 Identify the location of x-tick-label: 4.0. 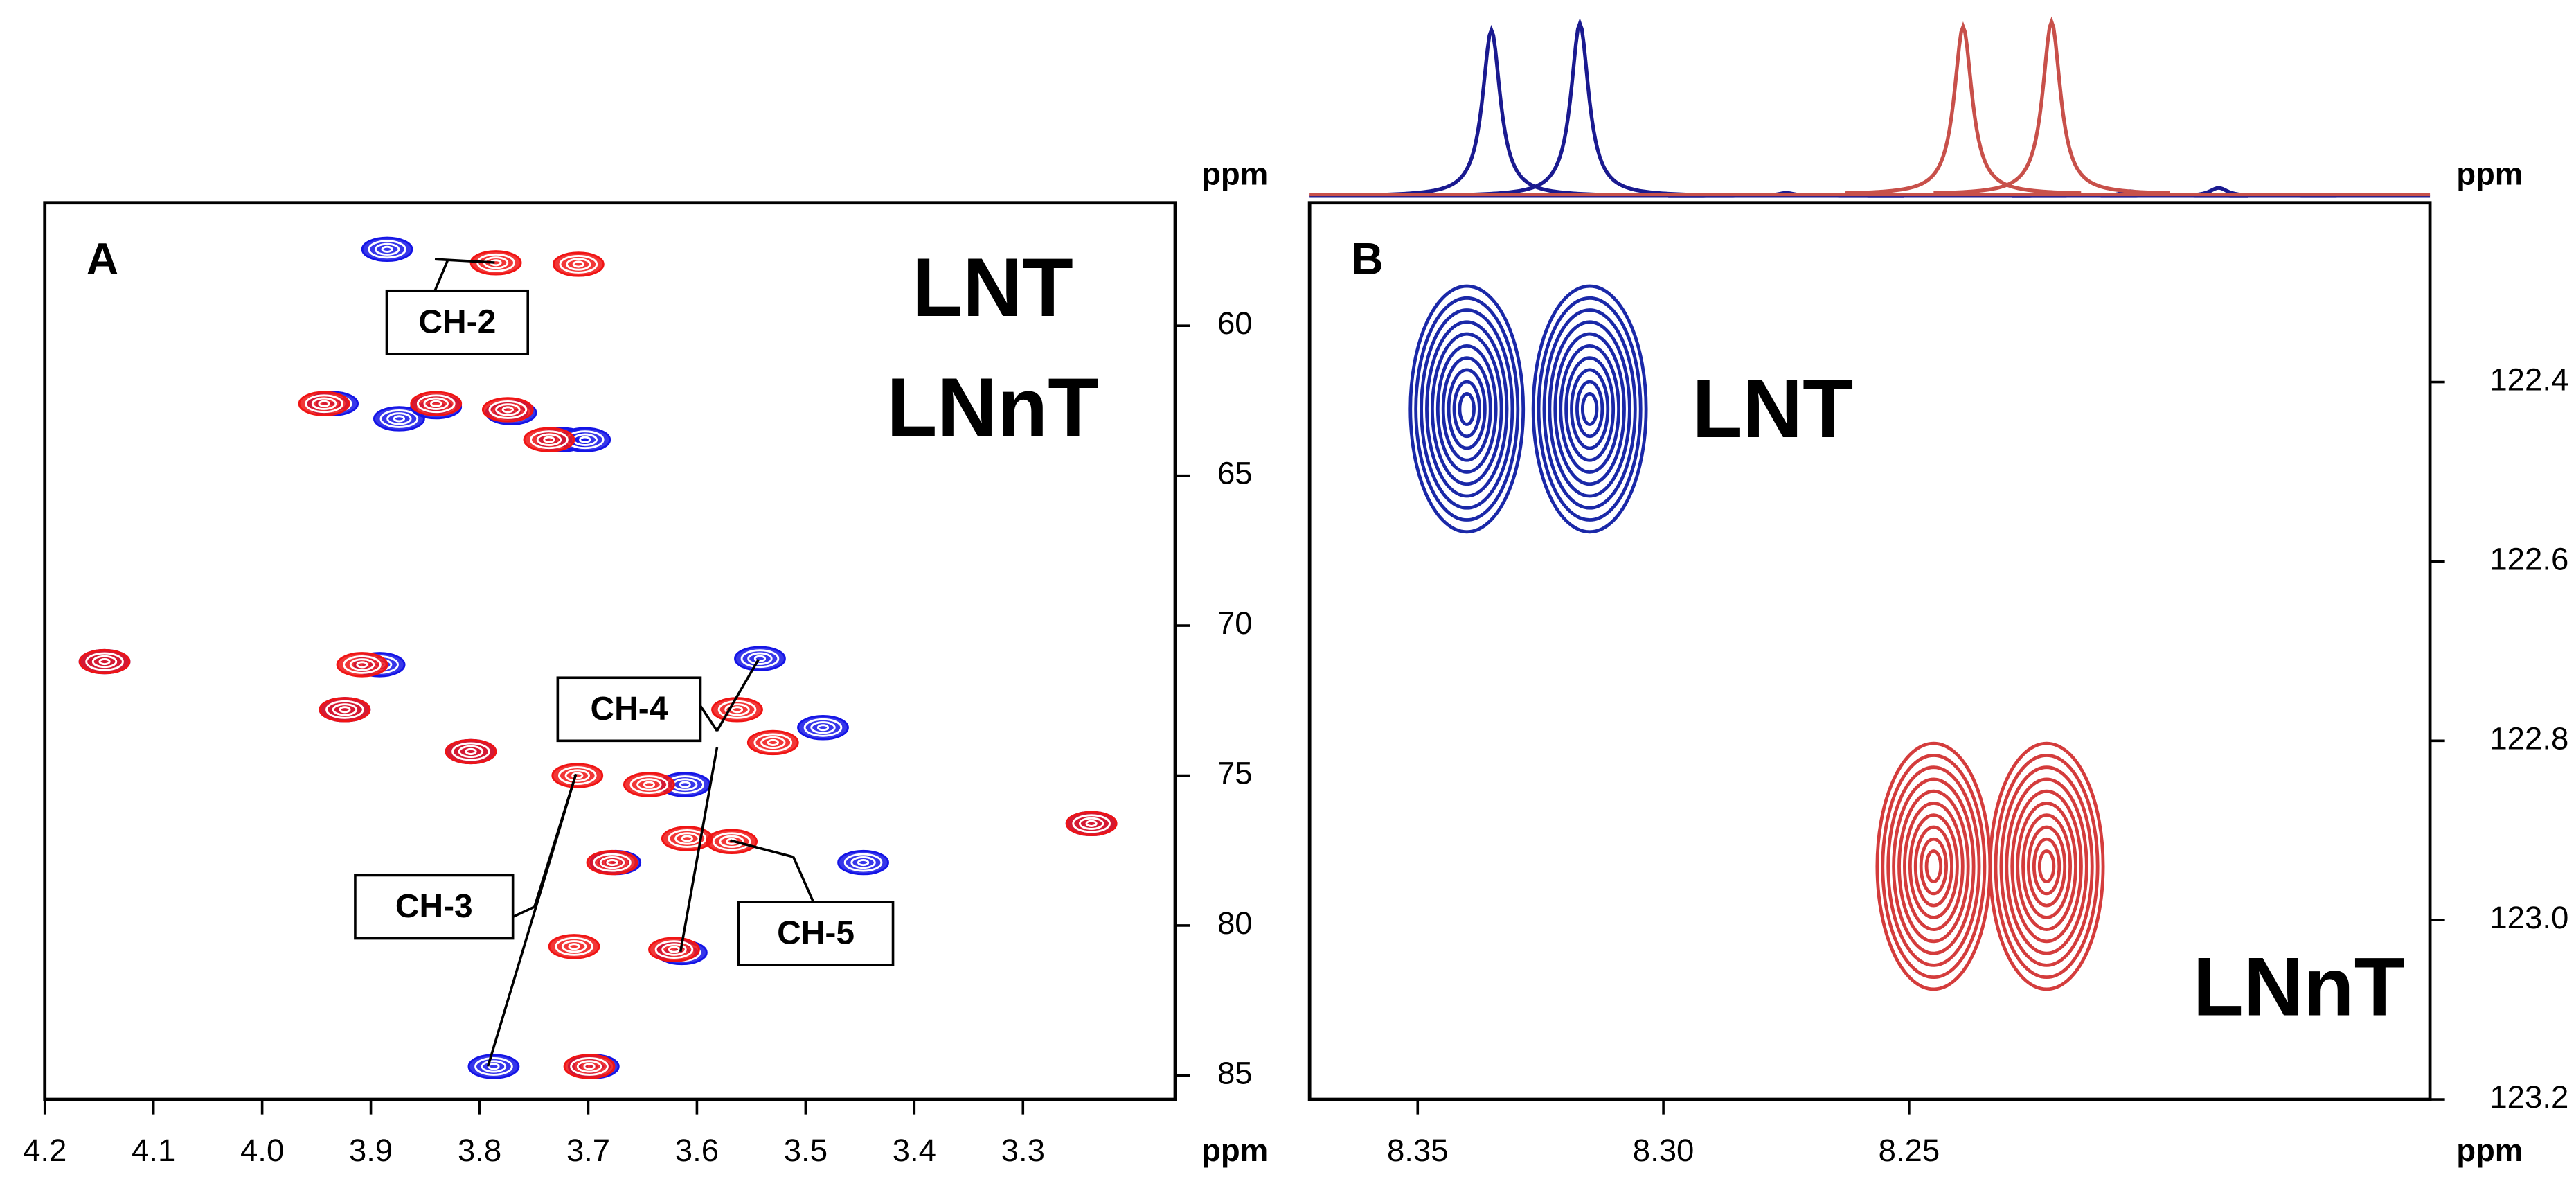
(262, 1150).